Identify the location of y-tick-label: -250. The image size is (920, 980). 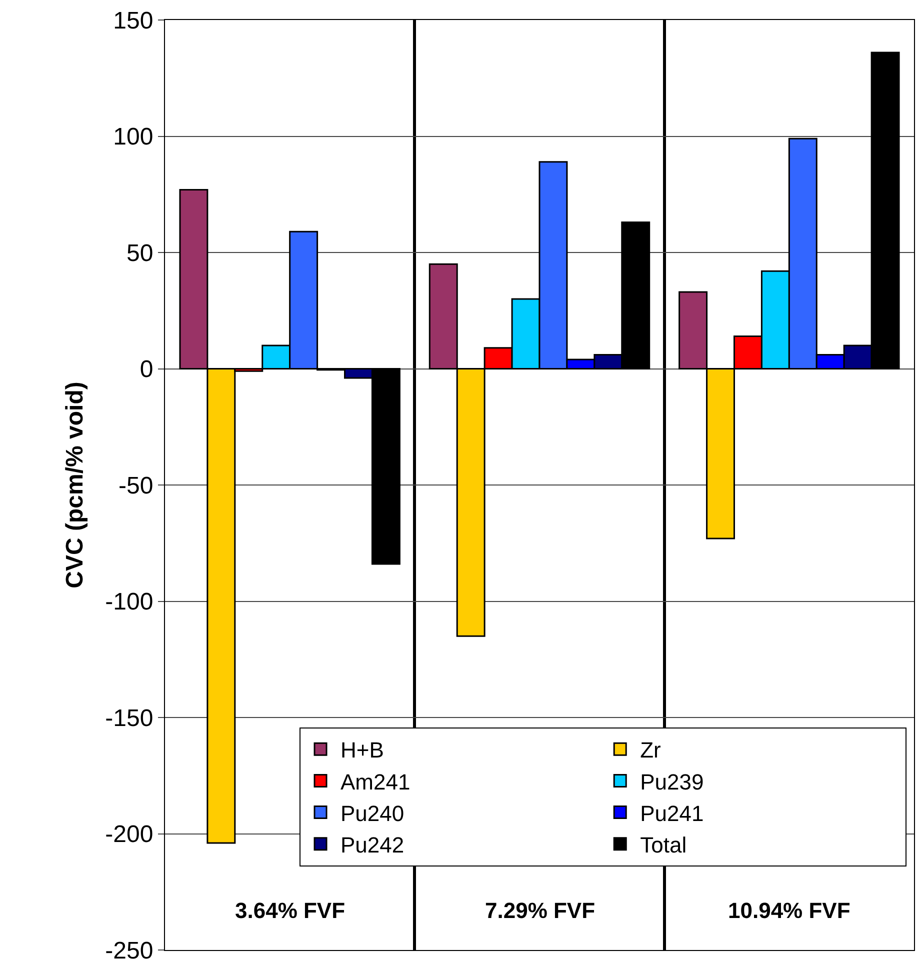
(129, 950).